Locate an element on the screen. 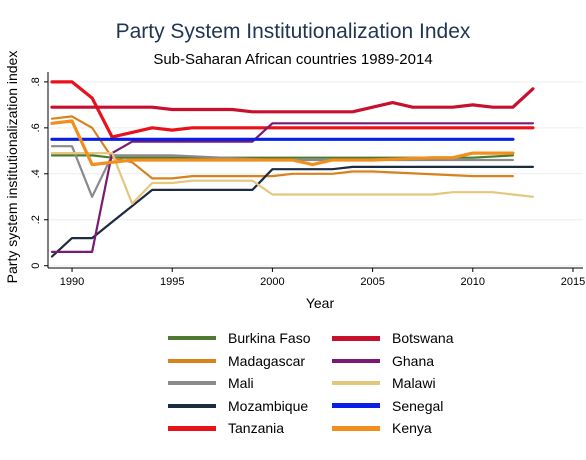 This screenshot has width=586, height=460. legend-item-tanzania: Tanzania is located at coordinates (226, 428).